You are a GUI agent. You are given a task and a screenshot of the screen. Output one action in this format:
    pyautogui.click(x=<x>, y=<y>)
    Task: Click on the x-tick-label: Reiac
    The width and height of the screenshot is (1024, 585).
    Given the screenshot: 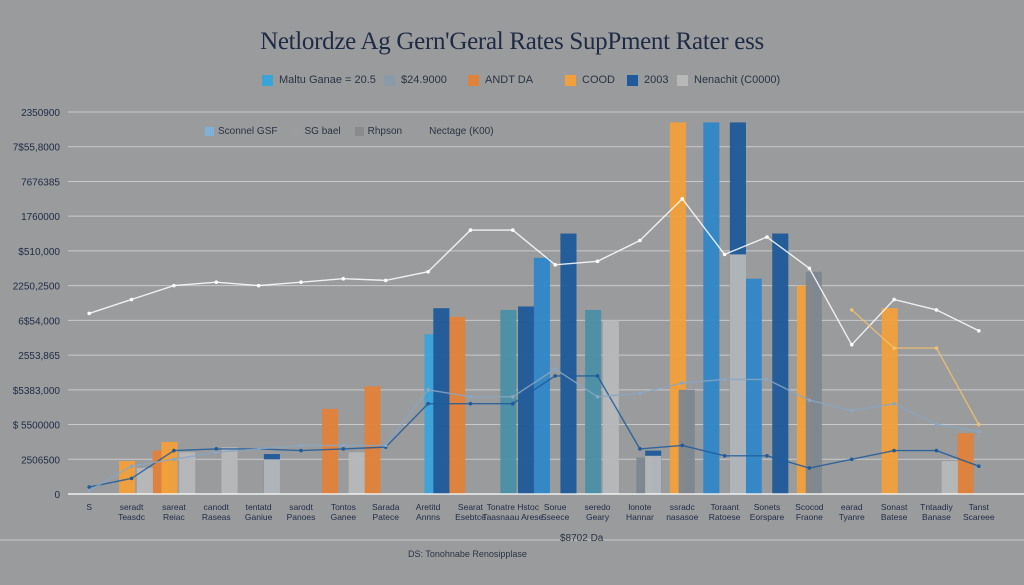 What is the action you would take?
    pyautogui.click(x=174, y=517)
    